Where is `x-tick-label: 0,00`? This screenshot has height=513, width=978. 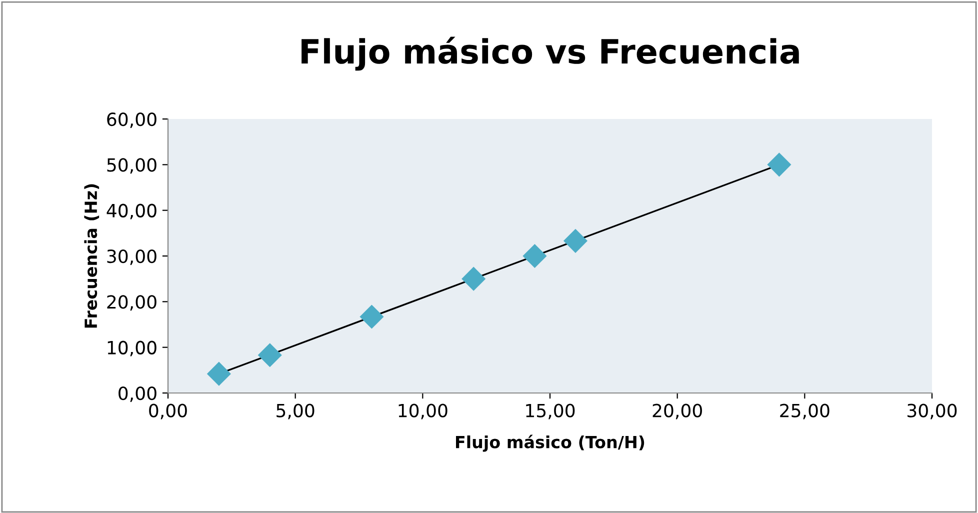
x-tick-label: 0,00 is located at coordinates (168, 412).